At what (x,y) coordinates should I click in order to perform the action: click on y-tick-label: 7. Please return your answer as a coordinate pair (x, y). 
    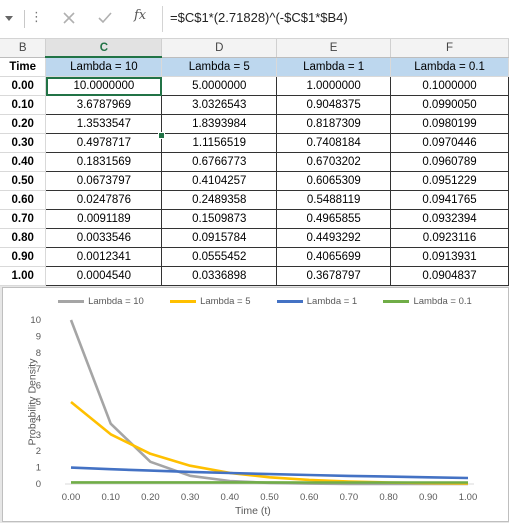
    Looking at the image, I should click on (38, 369).